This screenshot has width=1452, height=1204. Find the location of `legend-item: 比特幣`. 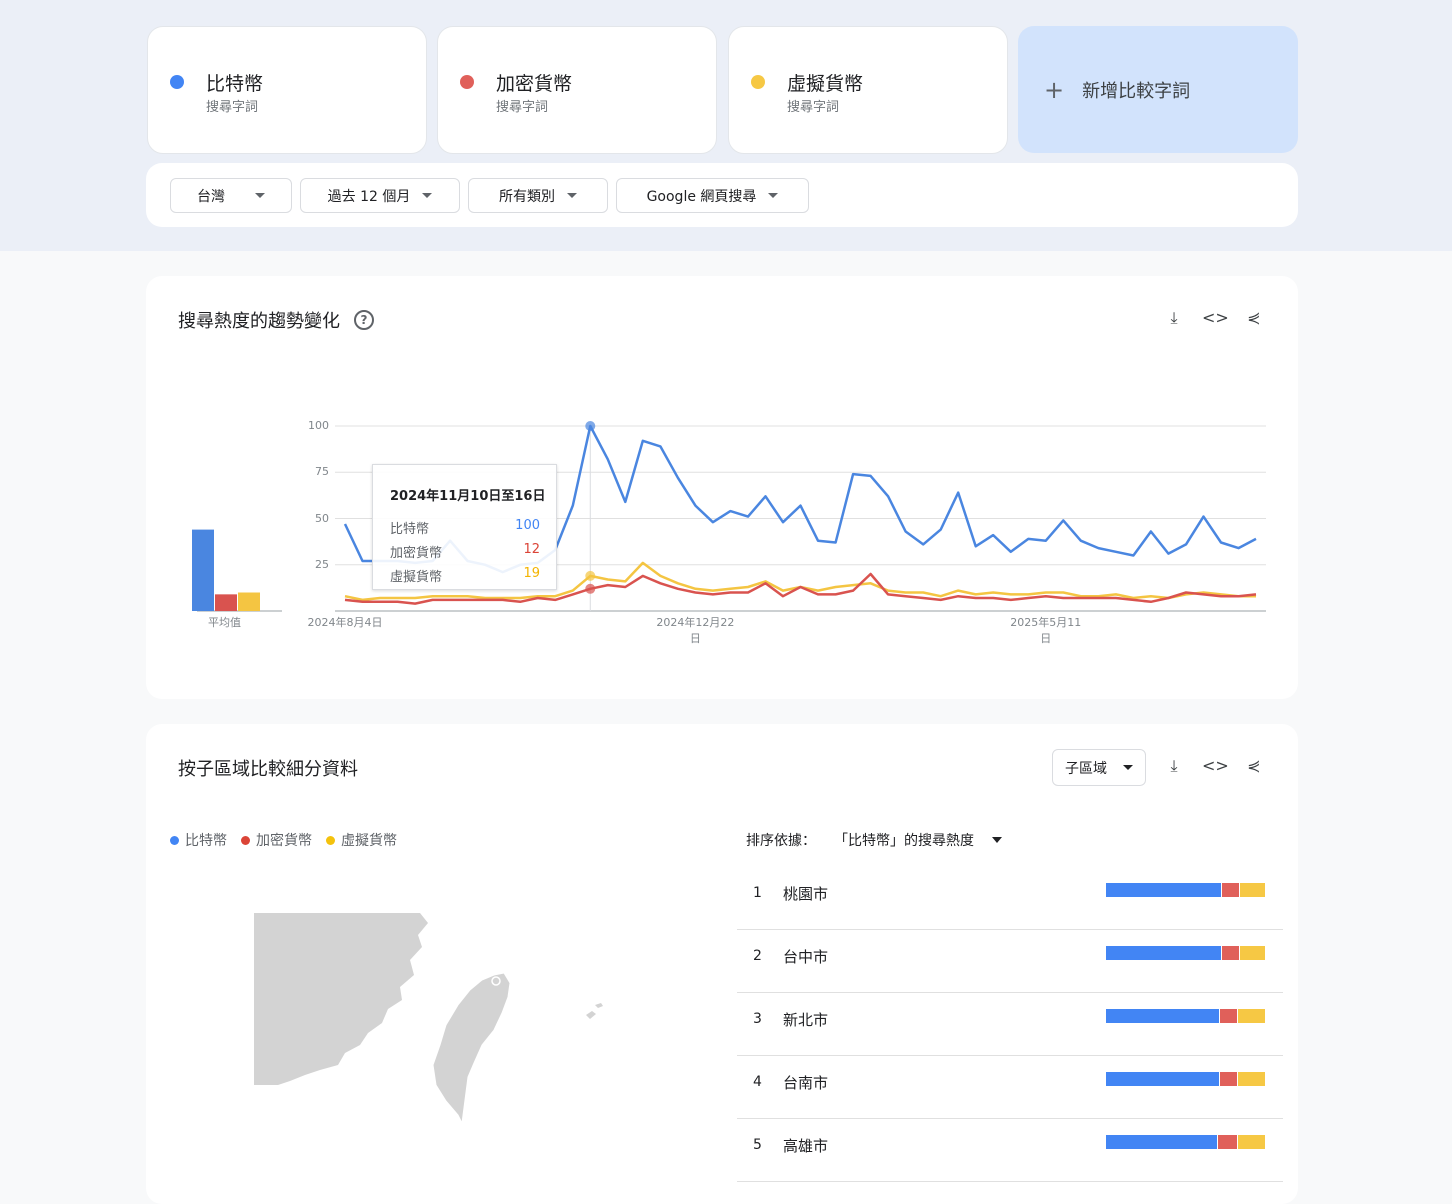

legend-item: 比特幣 is located at coordinates (198, 840).